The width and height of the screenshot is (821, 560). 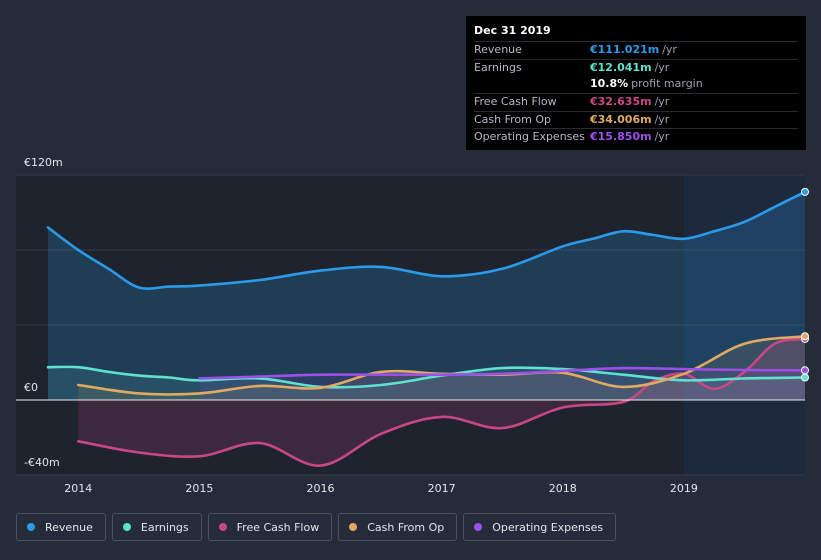 I want to click on legend-label: Cash From Op, so click(x=406, y=527).